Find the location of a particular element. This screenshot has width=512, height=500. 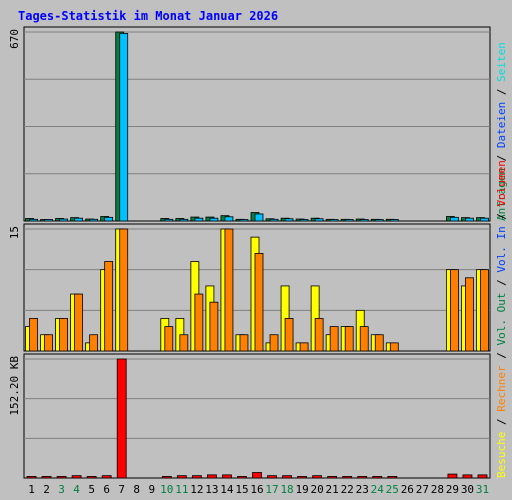

legend-entry-seiten: Seiten is located at coordinates (501, 62).